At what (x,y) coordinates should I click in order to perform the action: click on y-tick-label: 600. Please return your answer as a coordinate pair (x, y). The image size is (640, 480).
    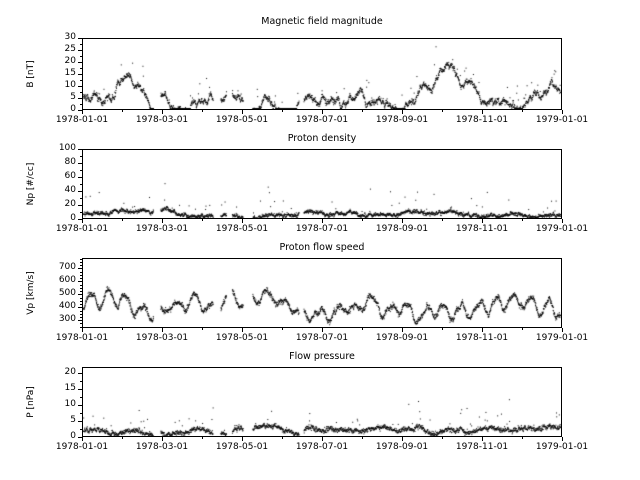
    Looking at the image, I should click on (67, 280).